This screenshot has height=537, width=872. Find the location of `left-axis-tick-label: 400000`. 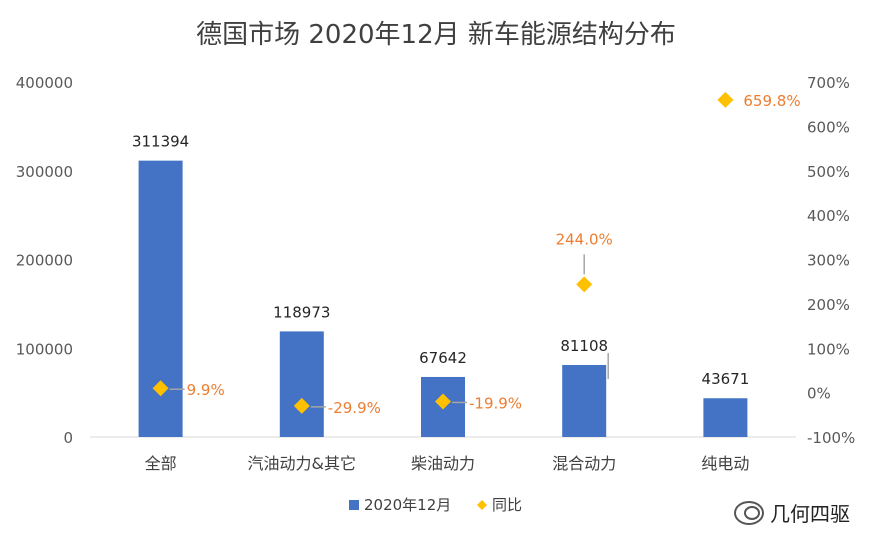

left-axis-tick-label: 400000 is located at coordinates (44, 83).